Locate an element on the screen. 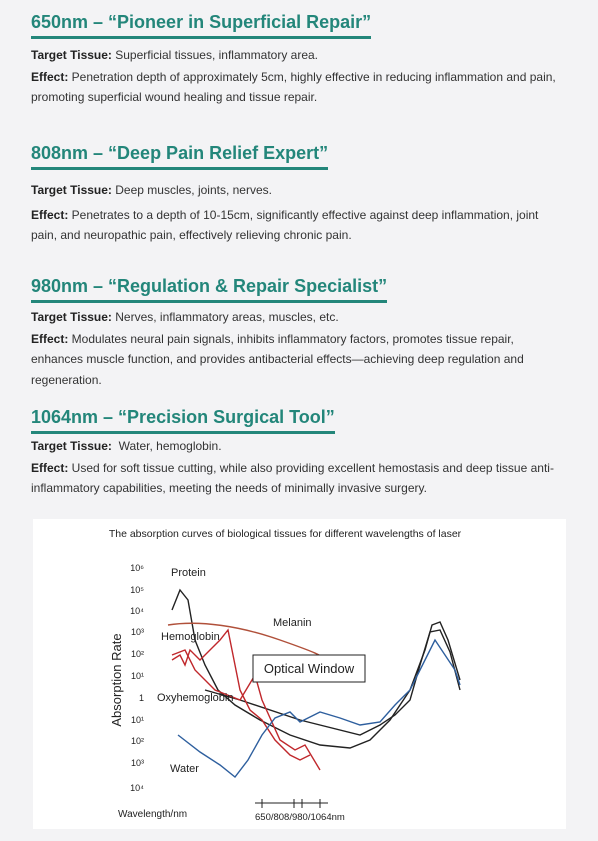 Image resolution: width=598 pixels, height=841 pixels. label: Hemoglobin is located at coordinates (190, 637).